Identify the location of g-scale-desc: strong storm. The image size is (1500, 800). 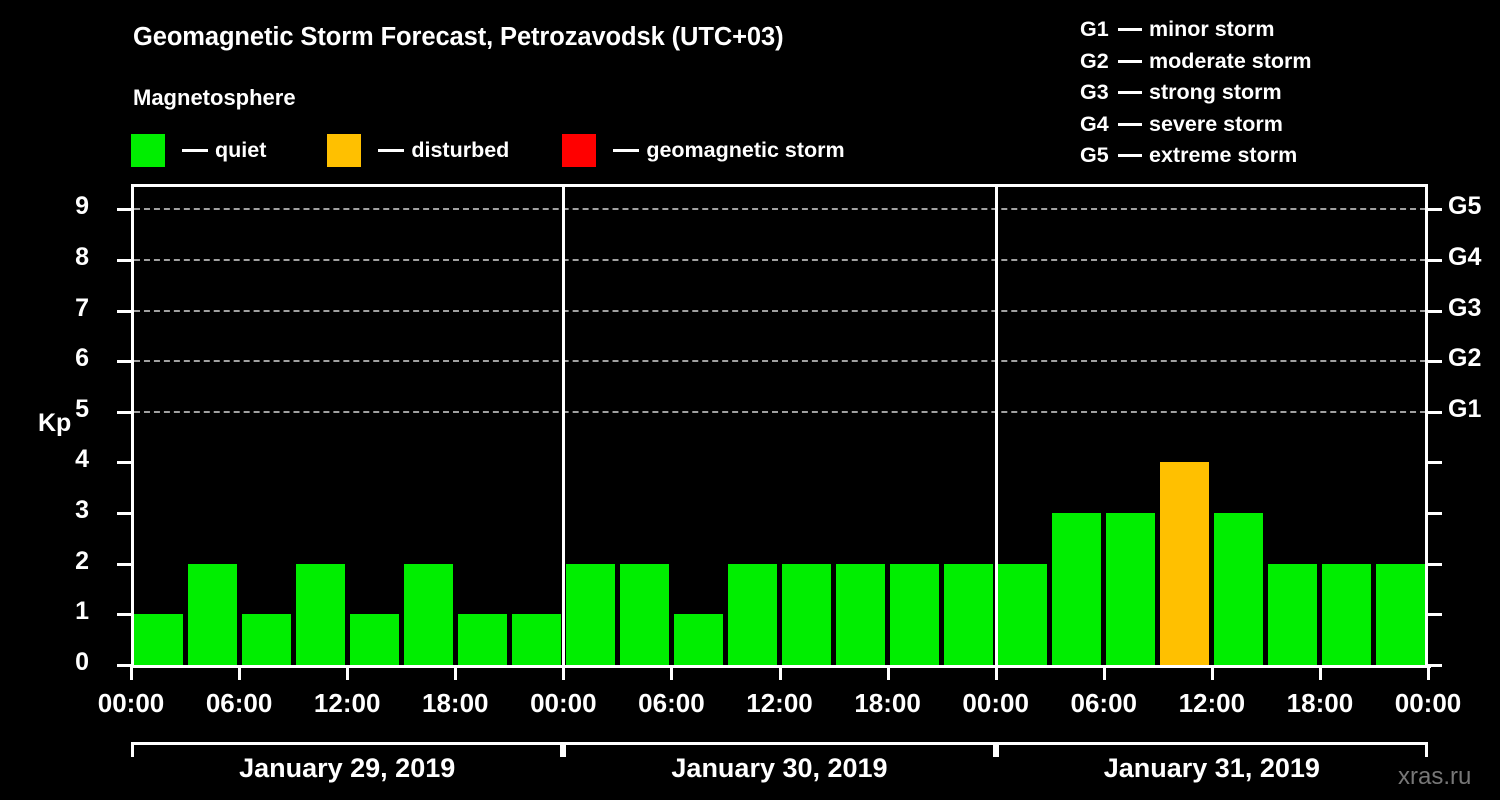
(1215, 92).